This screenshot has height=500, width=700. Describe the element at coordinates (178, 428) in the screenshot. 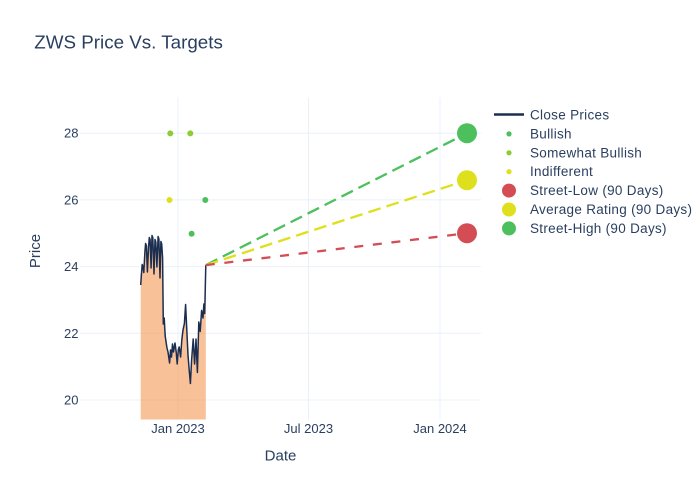

I see `svg-text: Jan 2023` at that location.